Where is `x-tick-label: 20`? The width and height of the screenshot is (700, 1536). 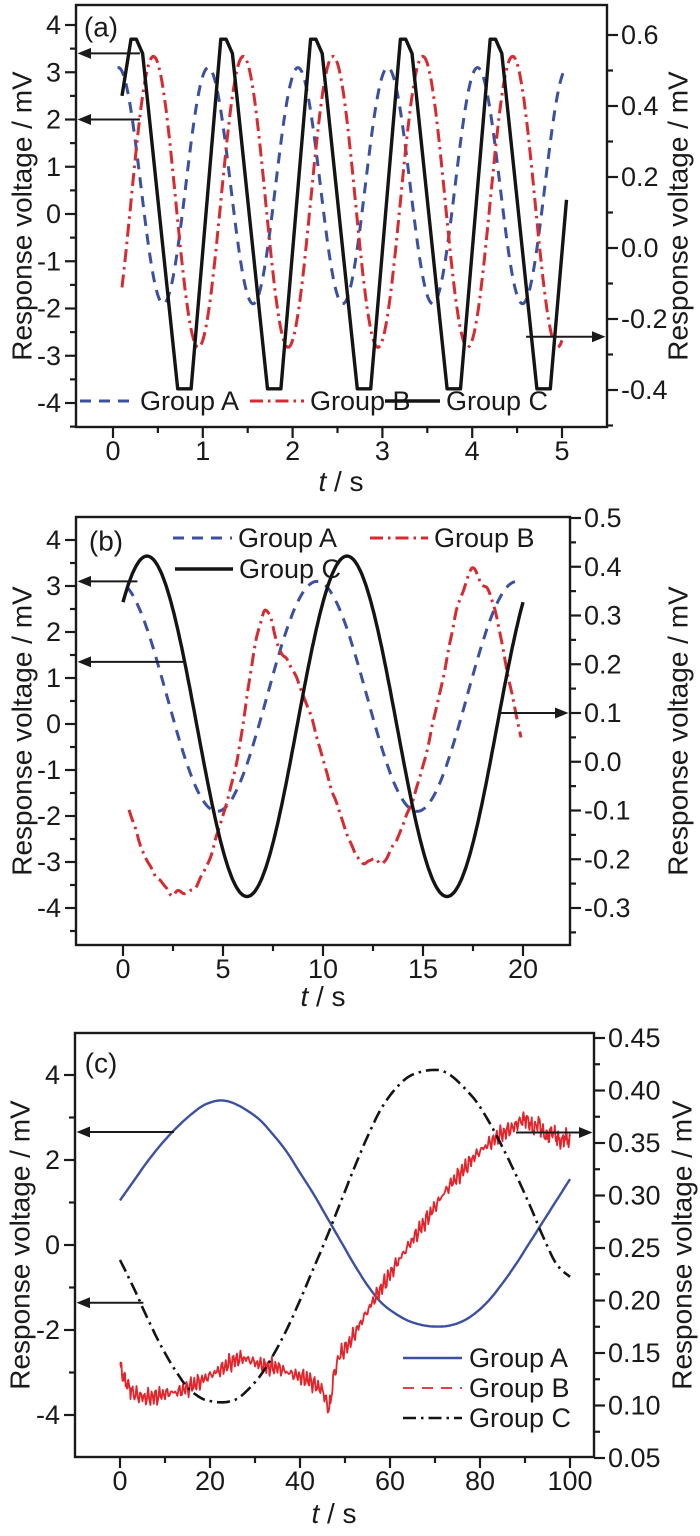
x-tick-label: 20 is located at coordinates (210, 1481).